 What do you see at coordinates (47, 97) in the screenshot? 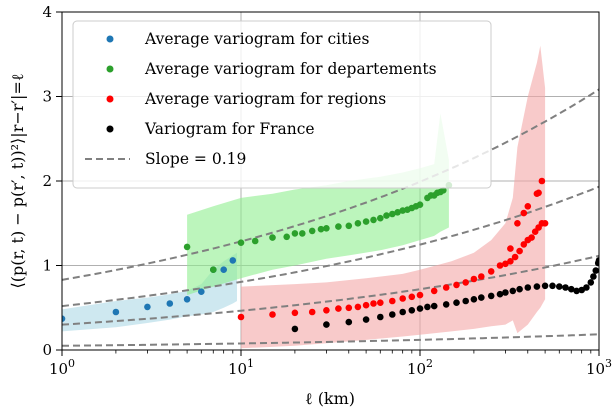
I see `y-tick-label: 3` at bounding box center [47, 97].